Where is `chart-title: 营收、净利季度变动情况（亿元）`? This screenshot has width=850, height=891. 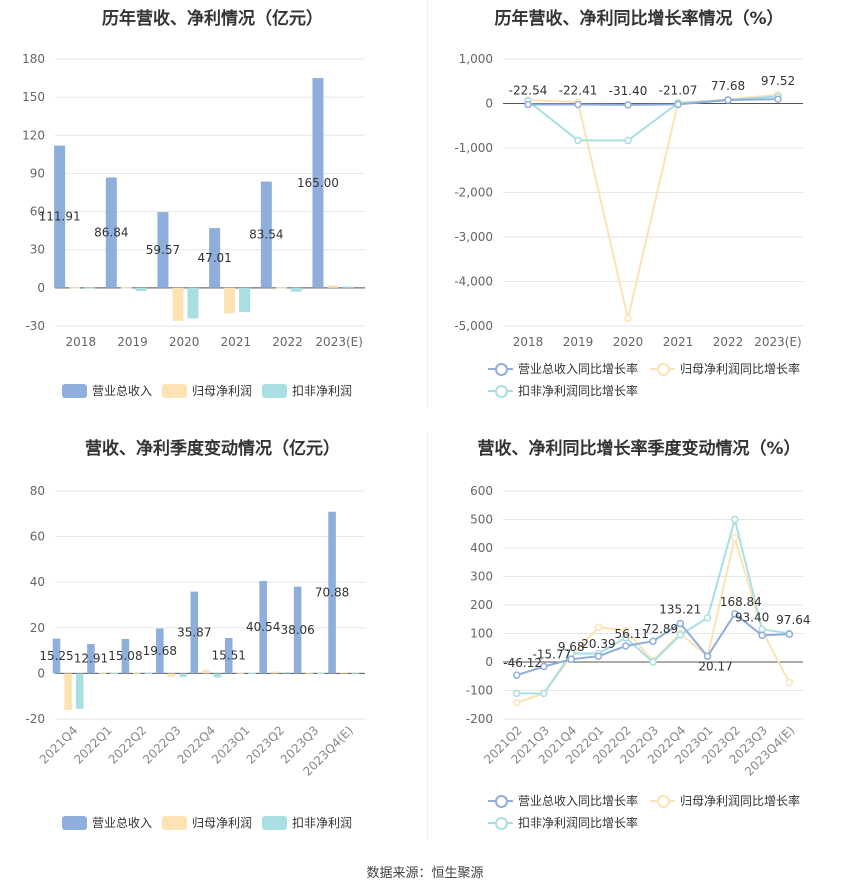 chart-title: 营收、净利季度变动情况（亿元） is located at coordinates (212, 449).